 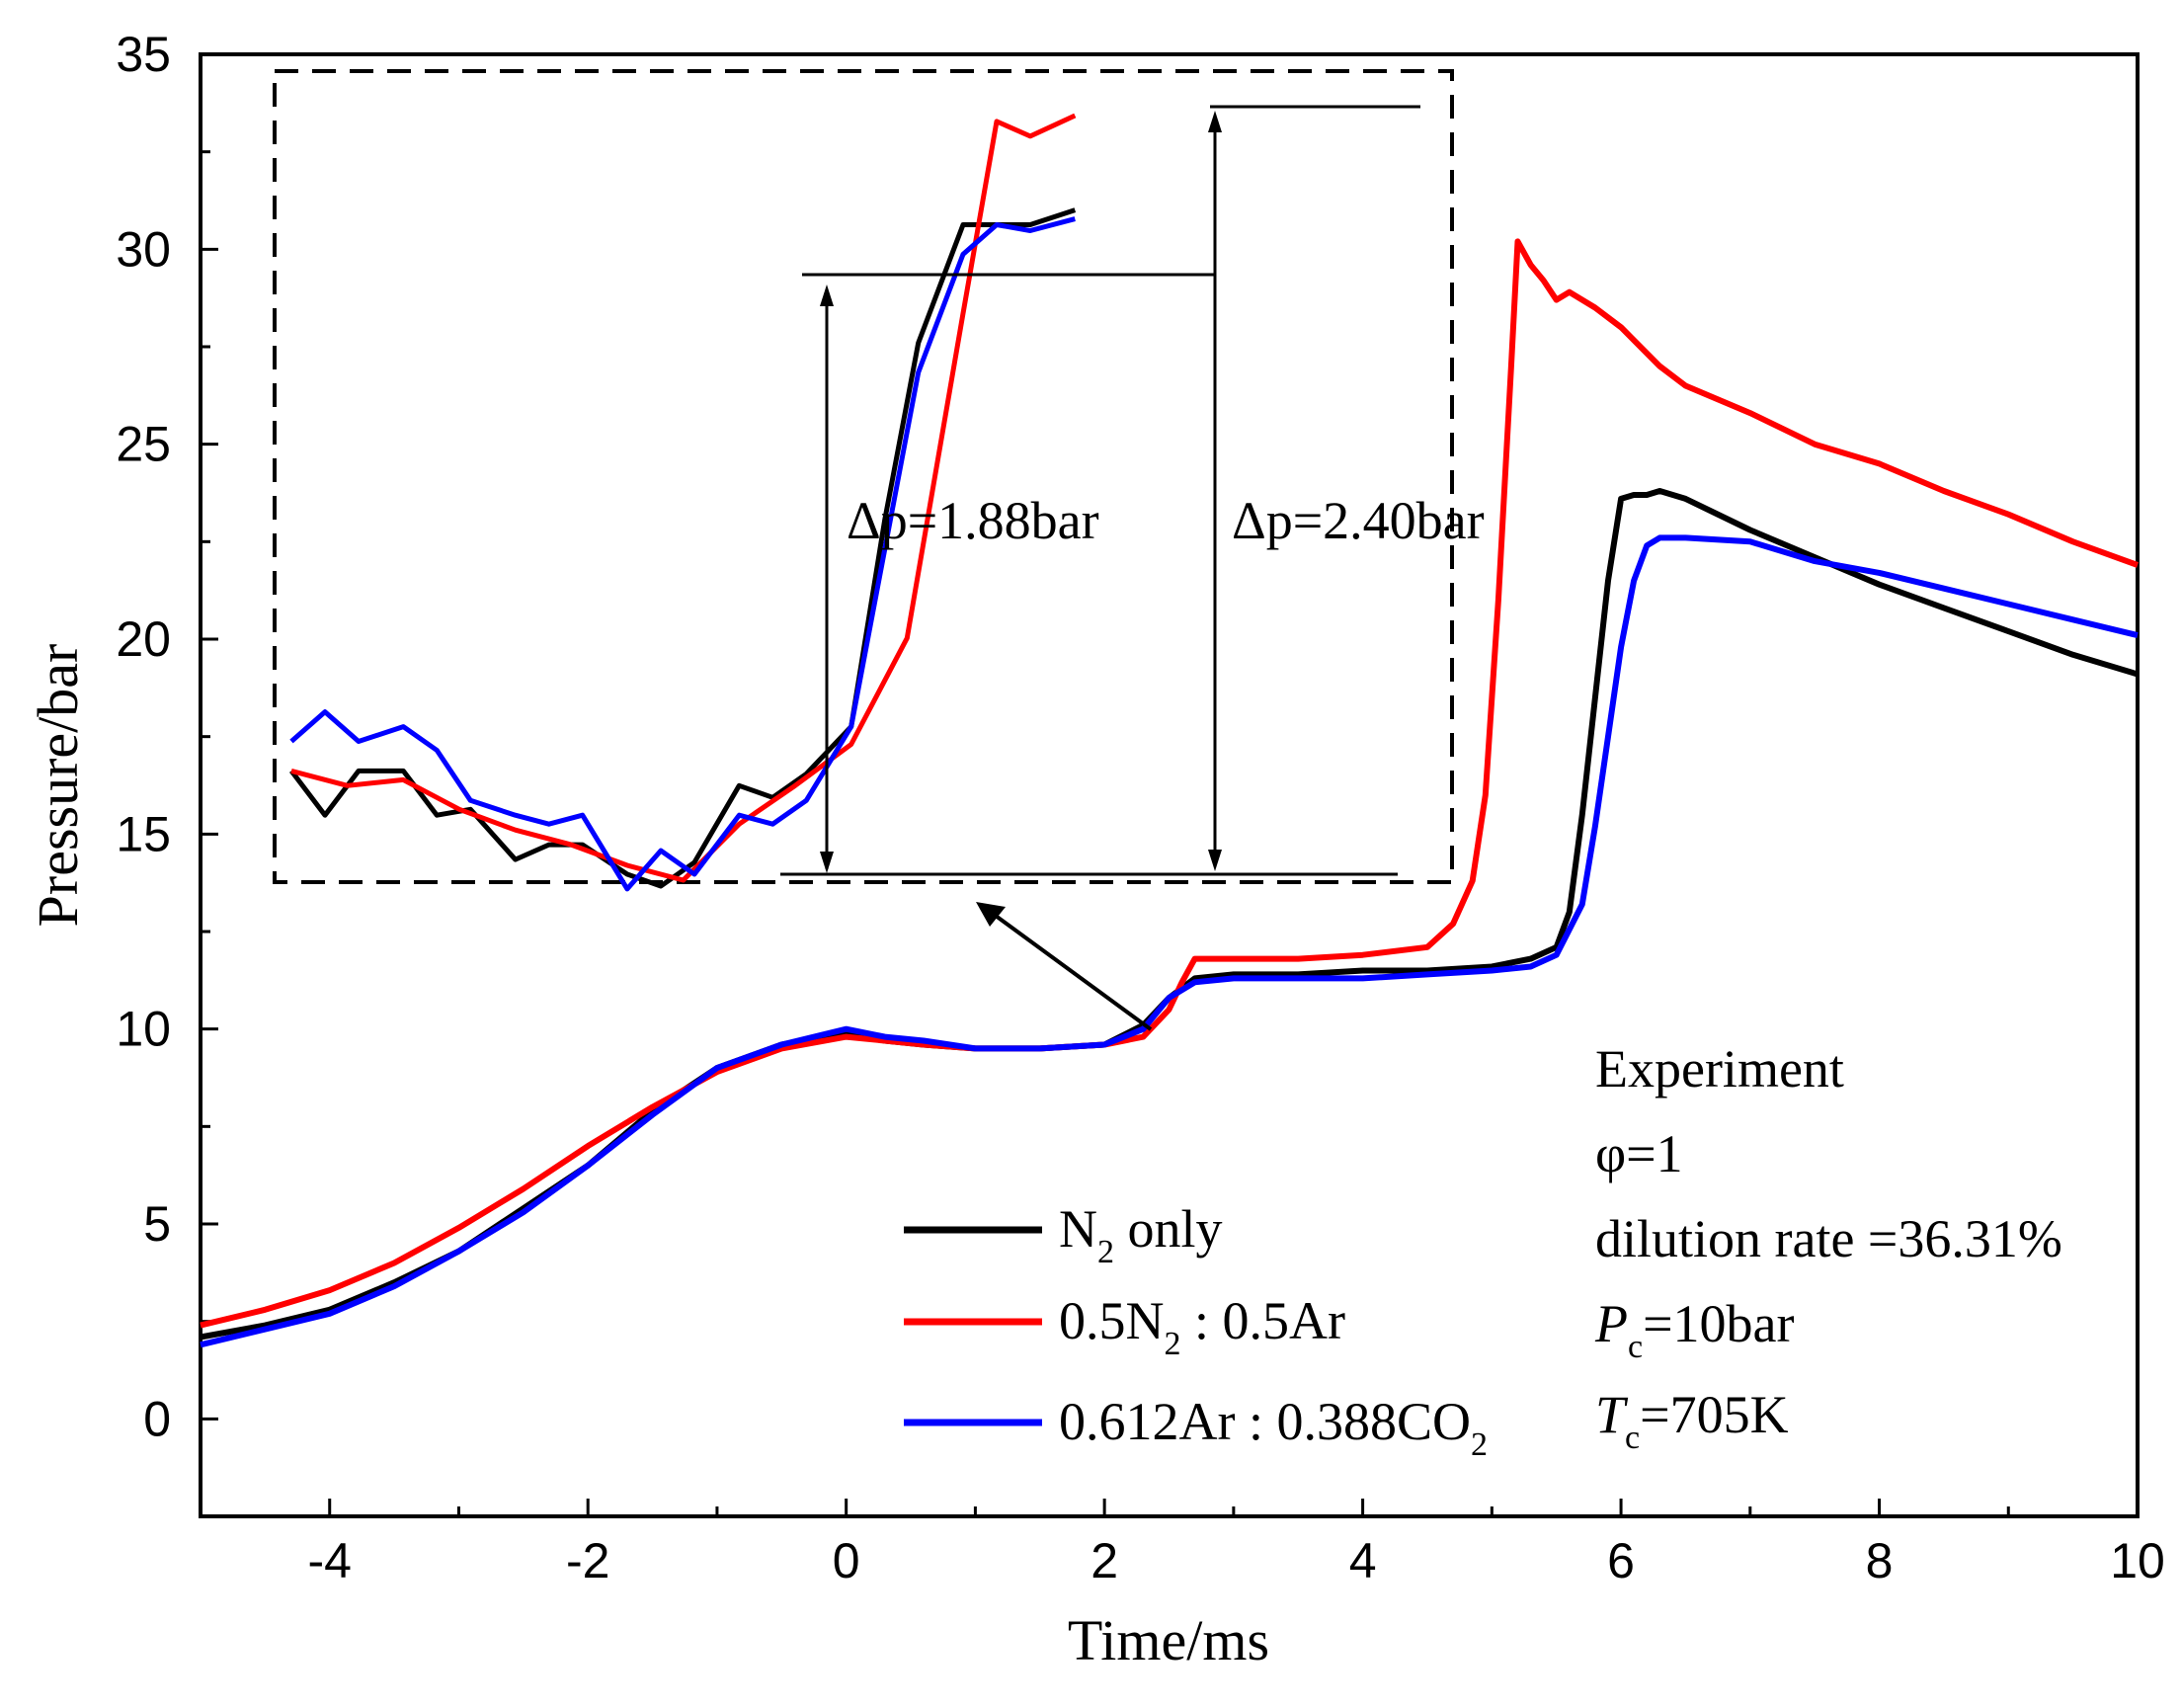 What do you see at coordinates (1621, 1561) in the screenshot?
I see `x-tick-label: 6` at bounding box center [1621, 1561].